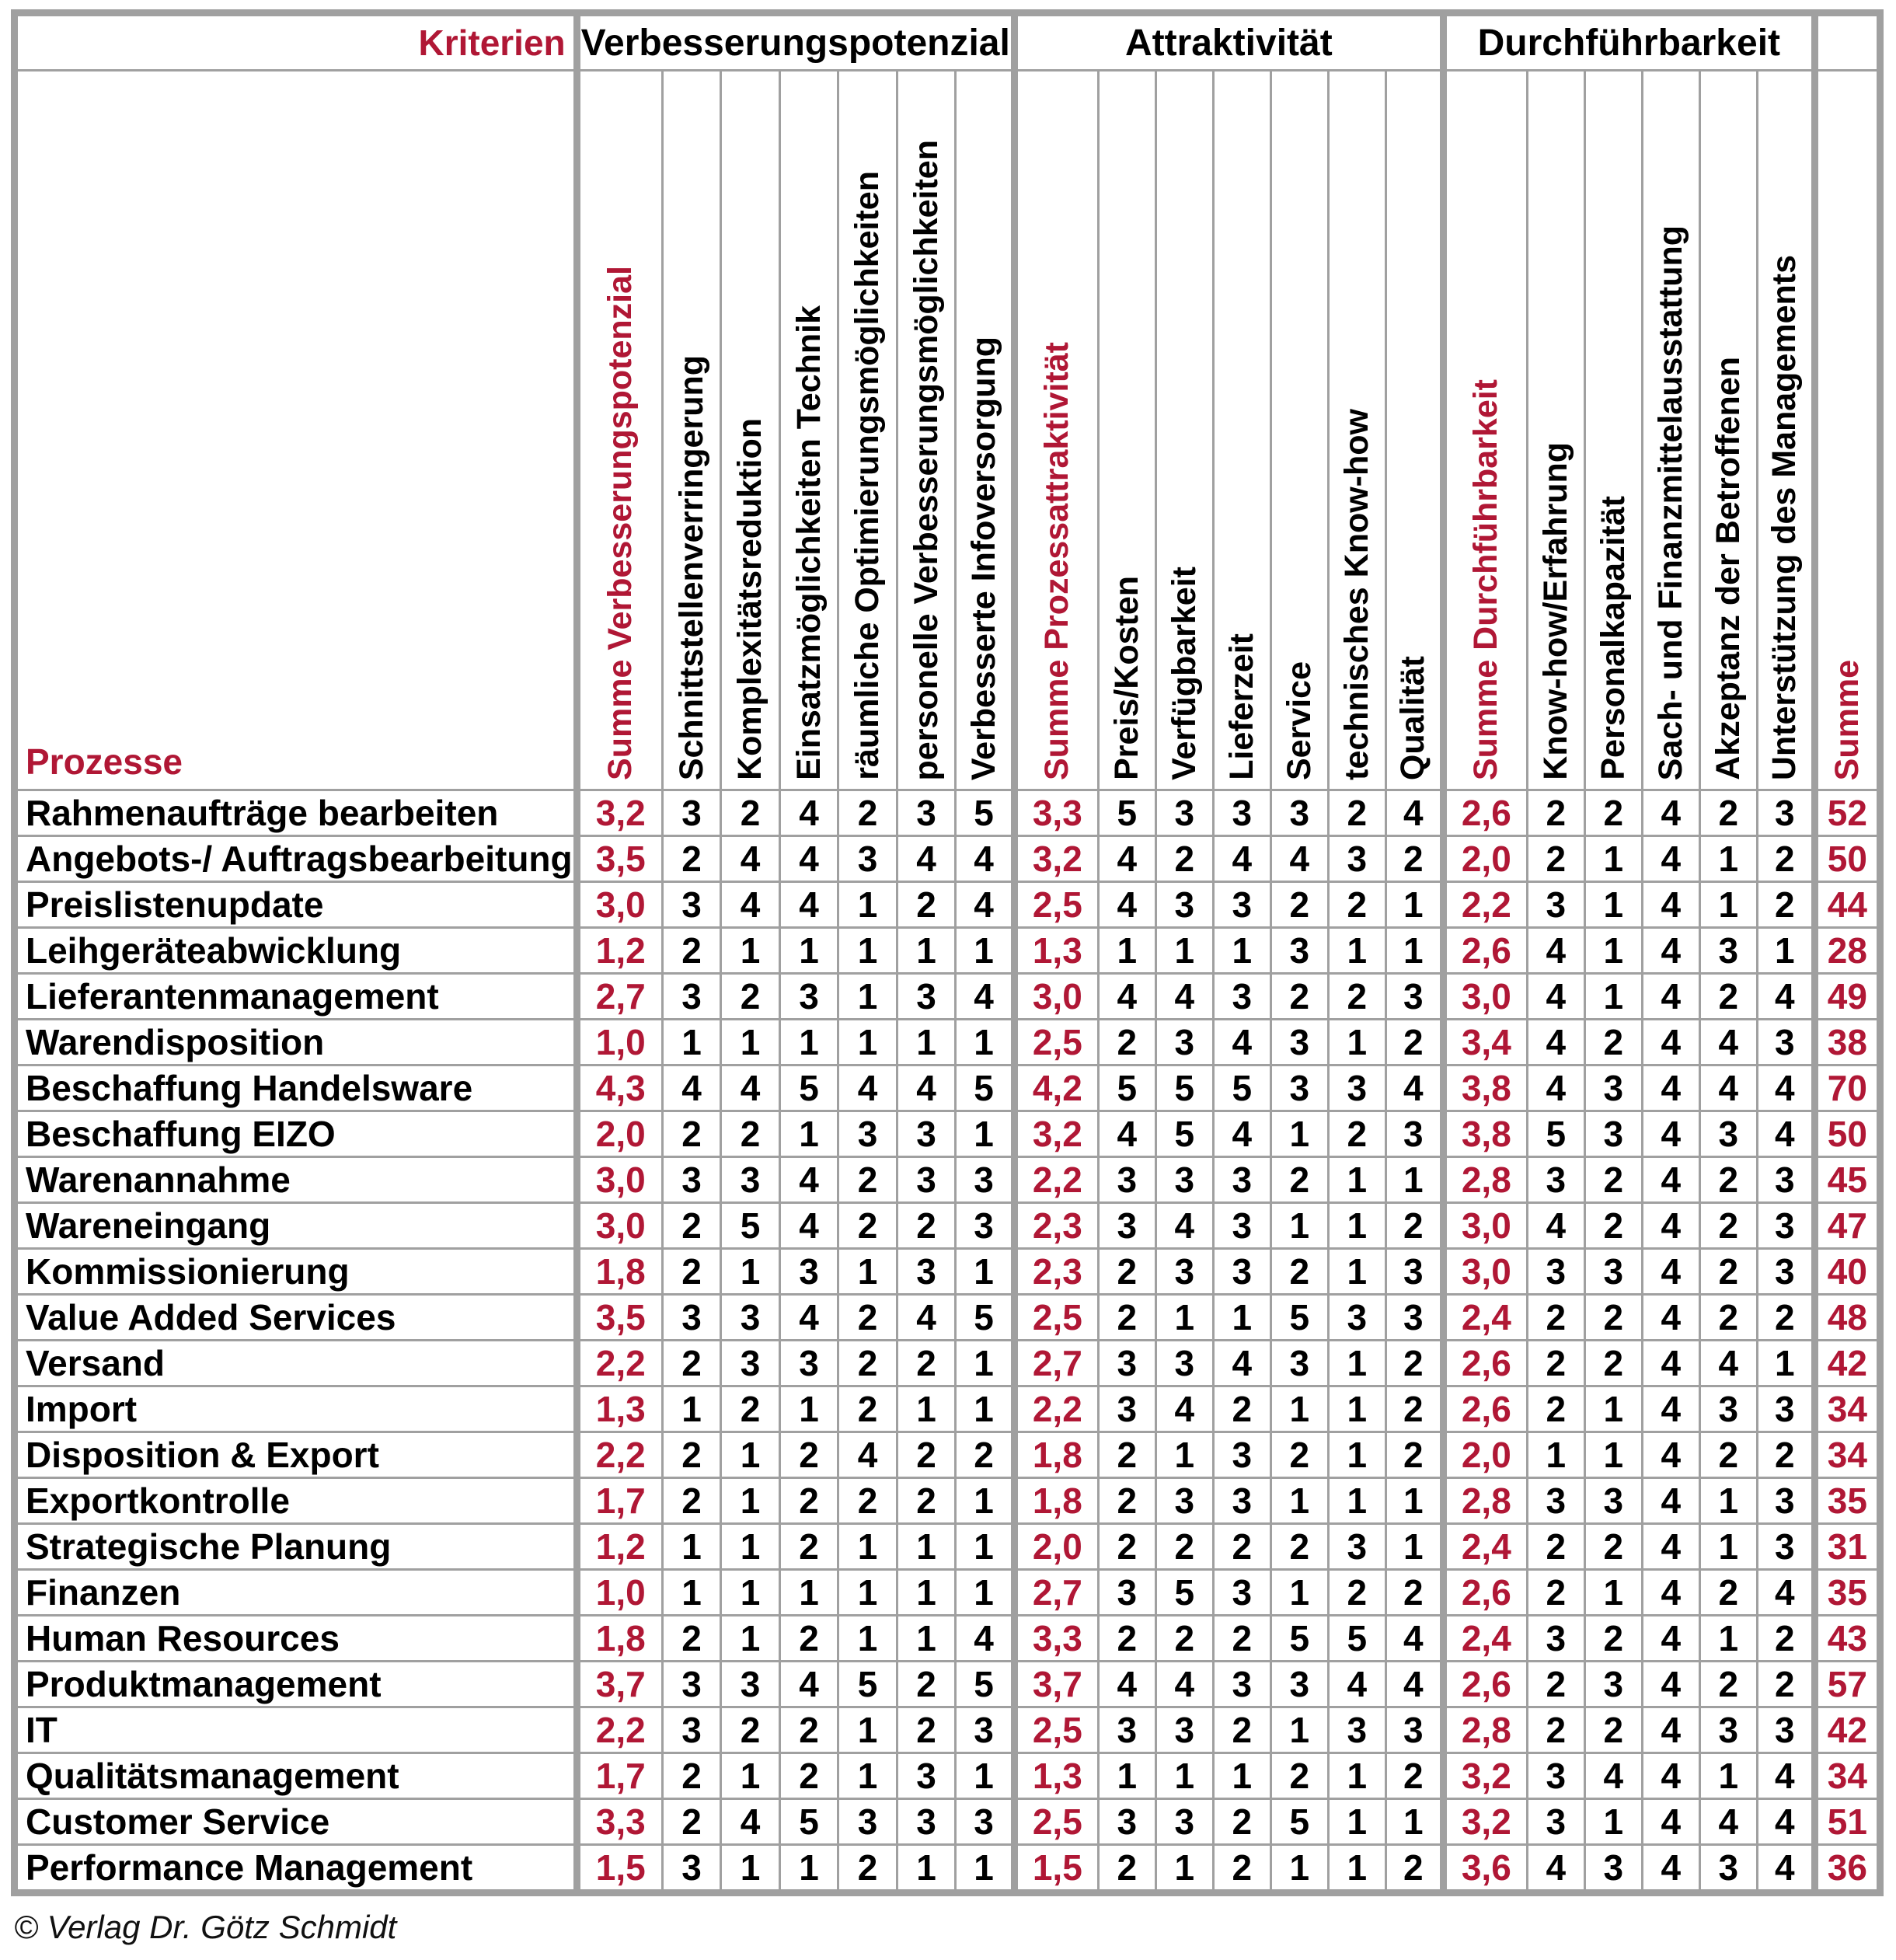 The image size is (1896, 1960). I want to click on rotated-sum-header-group2-label: Summe Prozessattraktivität, so click(1057, 561).